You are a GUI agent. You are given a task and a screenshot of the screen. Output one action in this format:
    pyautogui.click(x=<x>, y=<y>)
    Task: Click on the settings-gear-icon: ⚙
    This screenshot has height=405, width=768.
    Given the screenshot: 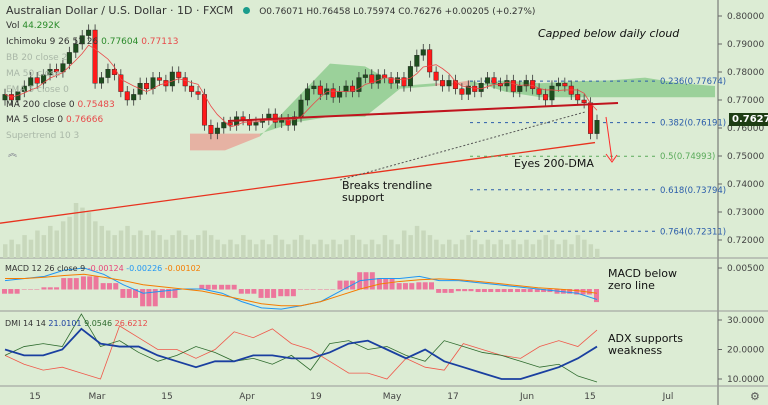 What is the action you would take?
    pyautogui.click(x=755, y=396)
    